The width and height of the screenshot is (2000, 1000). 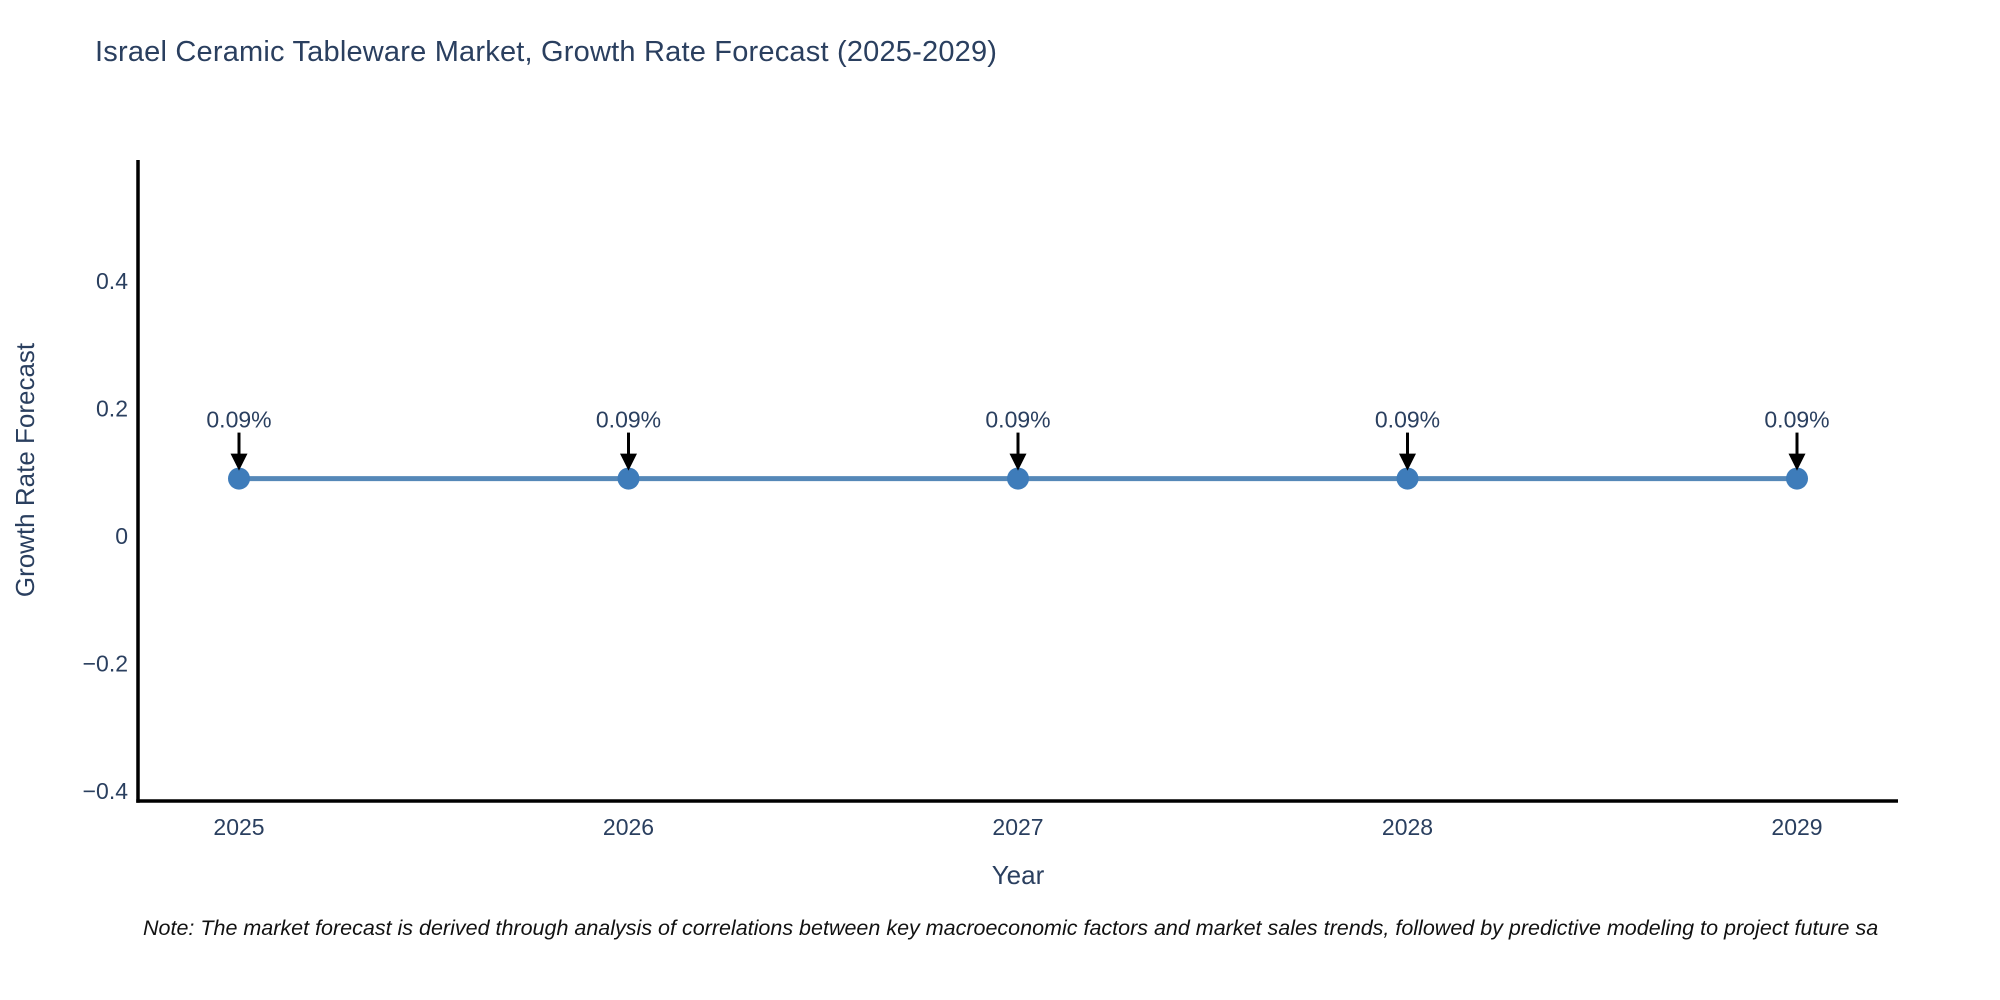 What do you see at coordinates (105, 663) in the screenshot?
I see `y-tick-label: −0.2` at bounding box center [105, 663].